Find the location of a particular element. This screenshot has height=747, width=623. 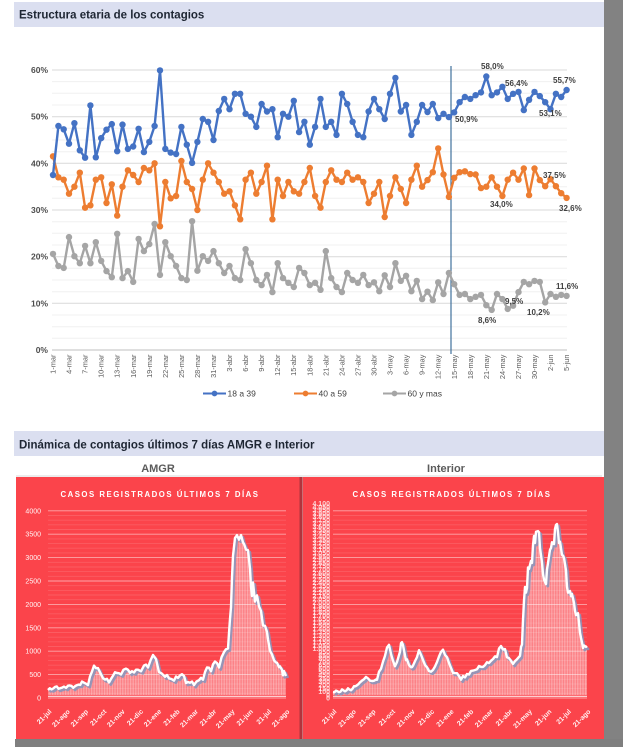

svg-text: 850 is located at coordinates (324, 656).